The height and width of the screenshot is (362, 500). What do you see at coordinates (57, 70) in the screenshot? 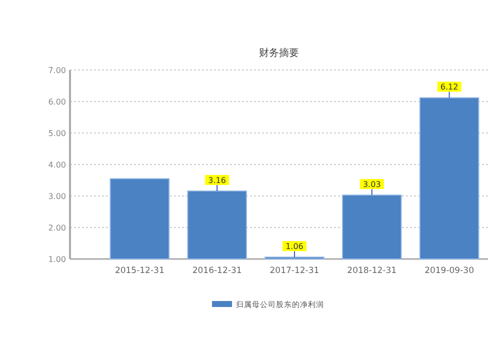
I see `y-tick-label: 7.00` at bounding box center [57, 70].